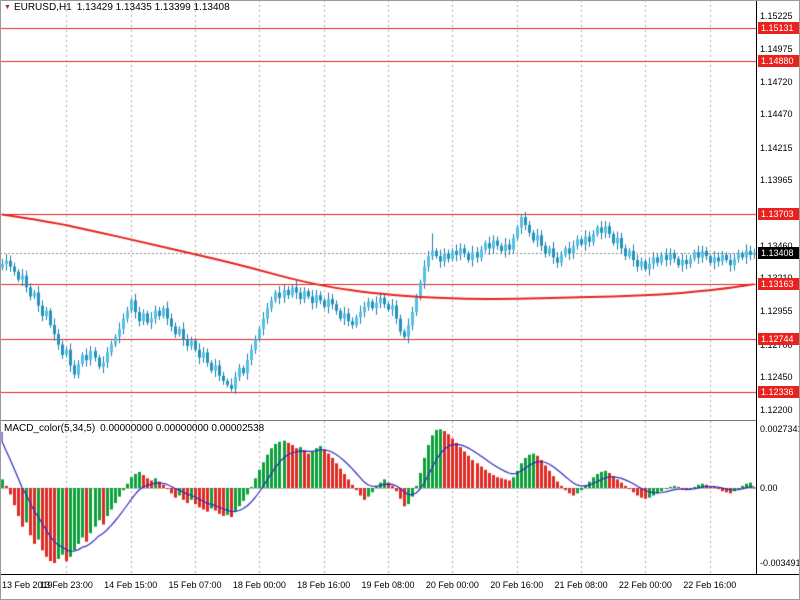 This screenshot has width=800, height=600. What do you see at coordinates (776, 246) in the screenshot?
I see `price-tick-label: 1.13460` at bounding box center [776, 246].